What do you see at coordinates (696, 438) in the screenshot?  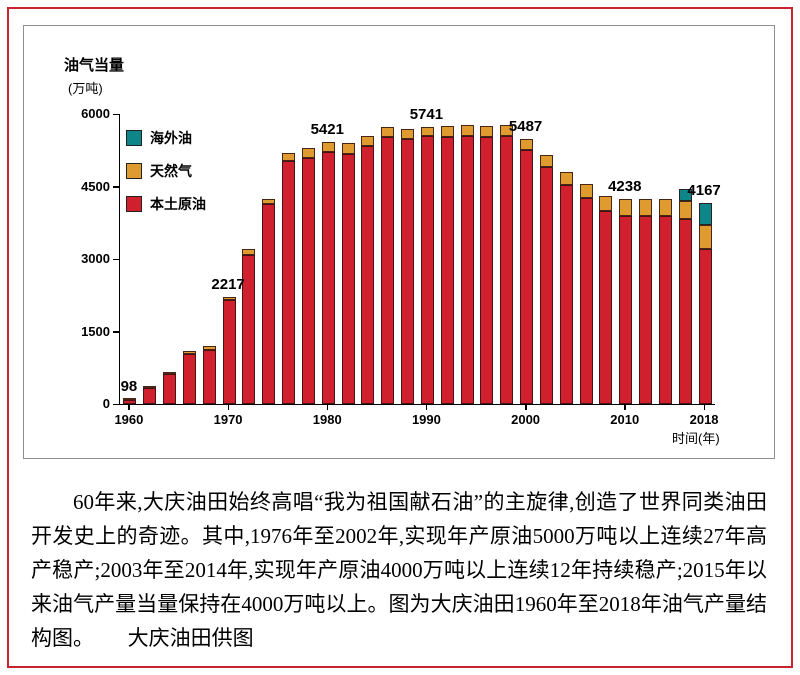 I see `x-axis-title: 时间(年)` at bounding box center [696, 438].